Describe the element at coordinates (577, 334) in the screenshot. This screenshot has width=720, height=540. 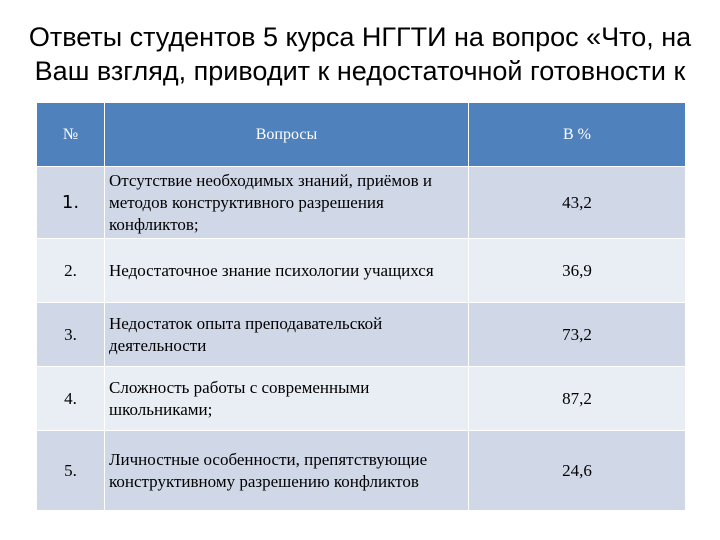
I see `row-value: 73,2` at that location.